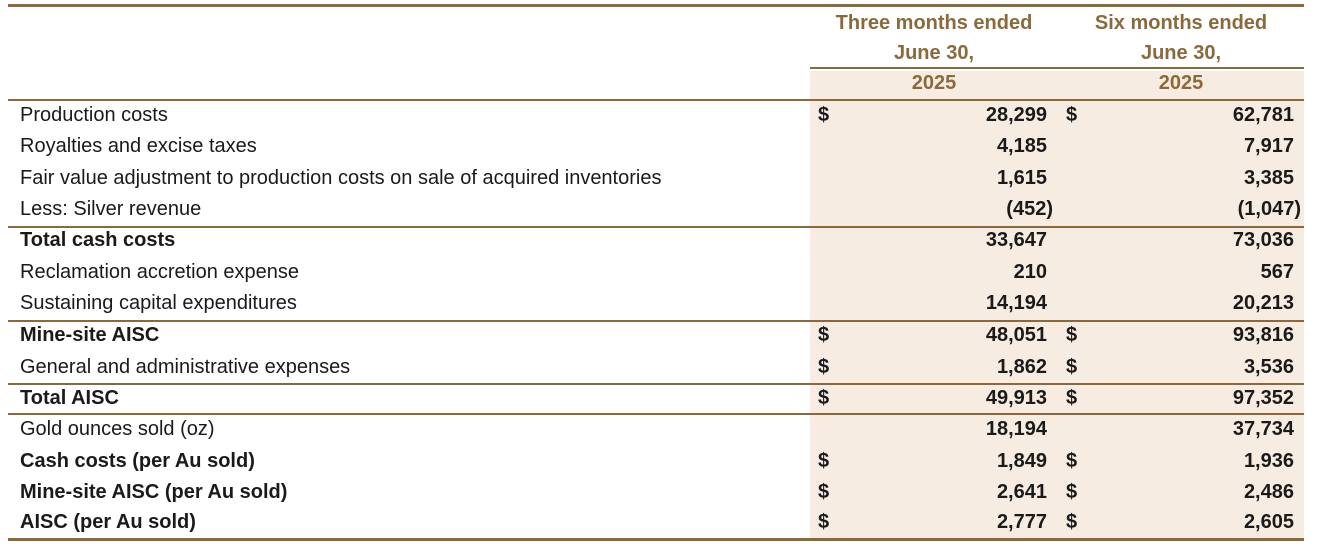 This screenshot has width=1330, height=550. What do you see at coordinates (934, 23) in the screenshot?
I see `col1-header-line1: Three months ended` at bounding box center [934, 23].